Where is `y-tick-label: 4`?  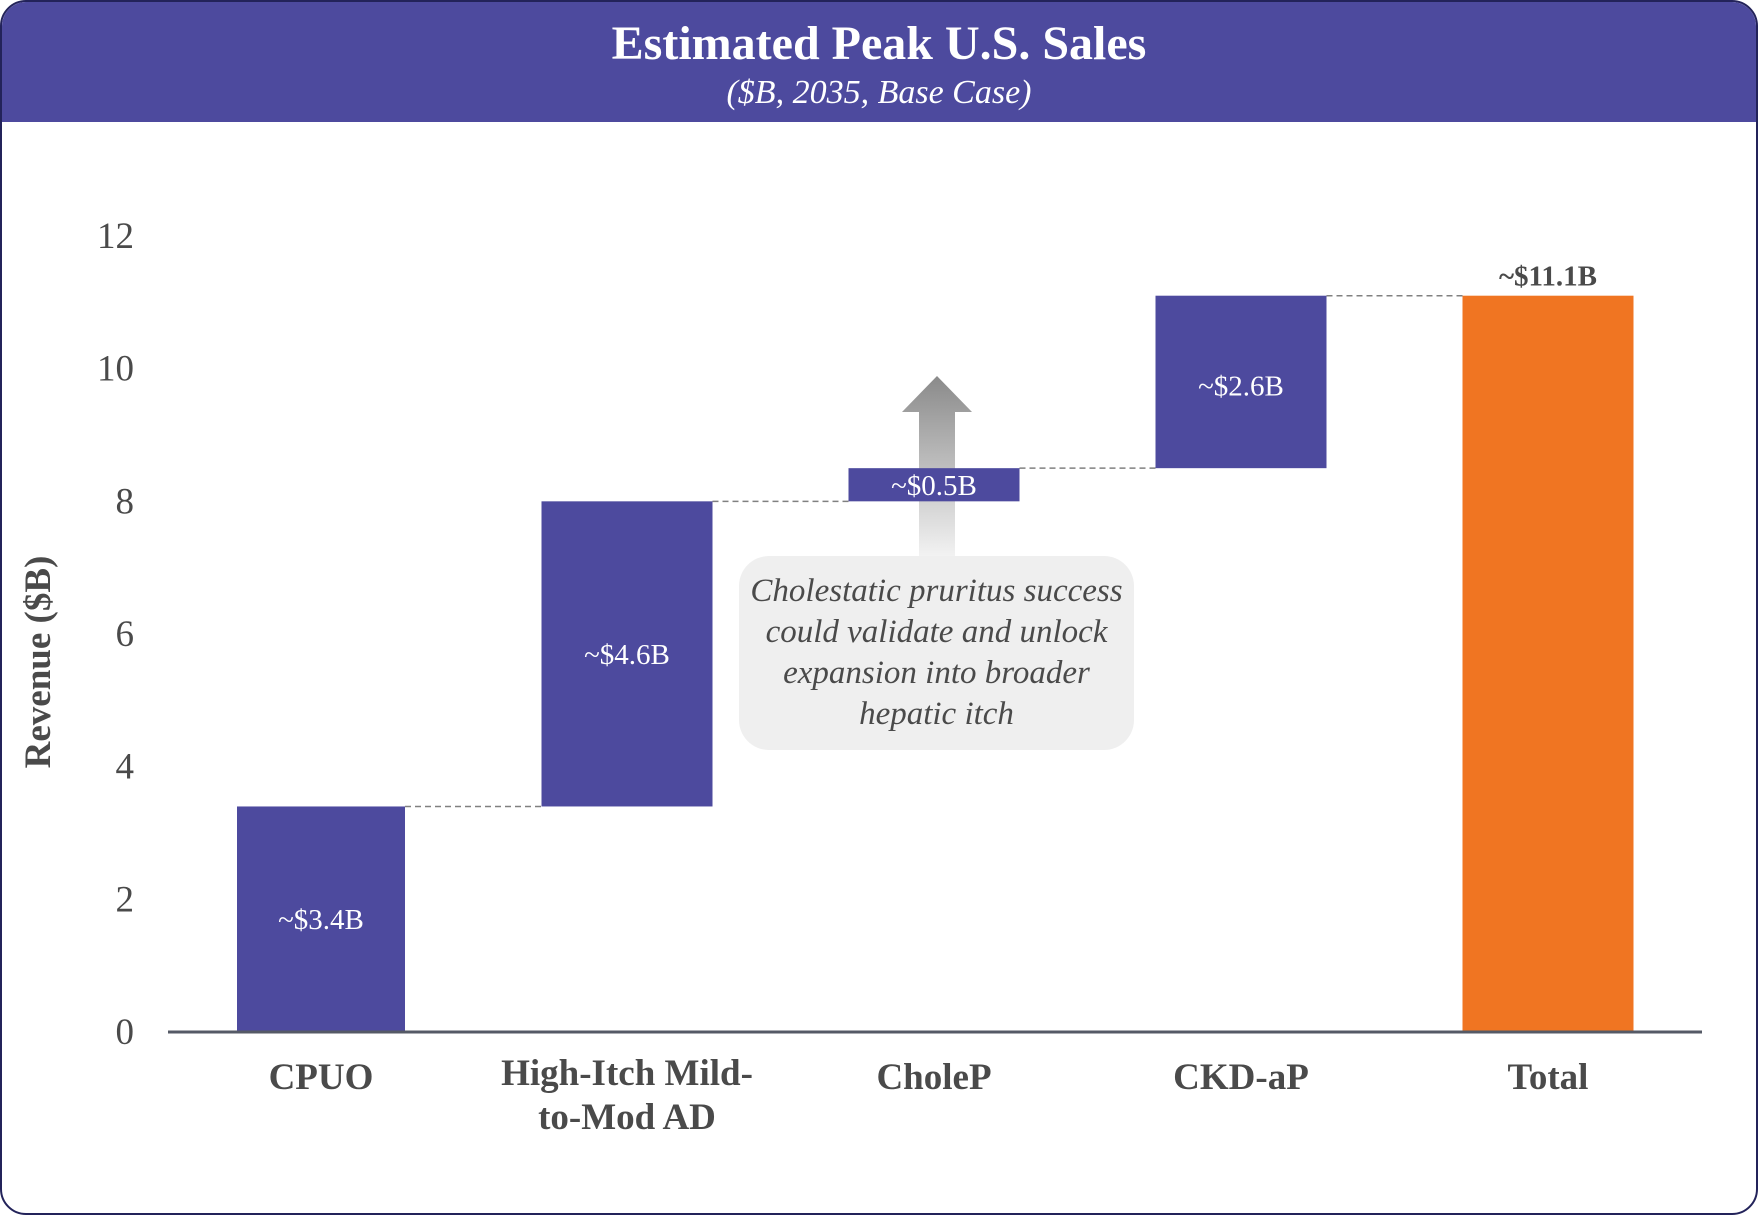 y-tick-label: 4 is located at coordinates (125, 767).